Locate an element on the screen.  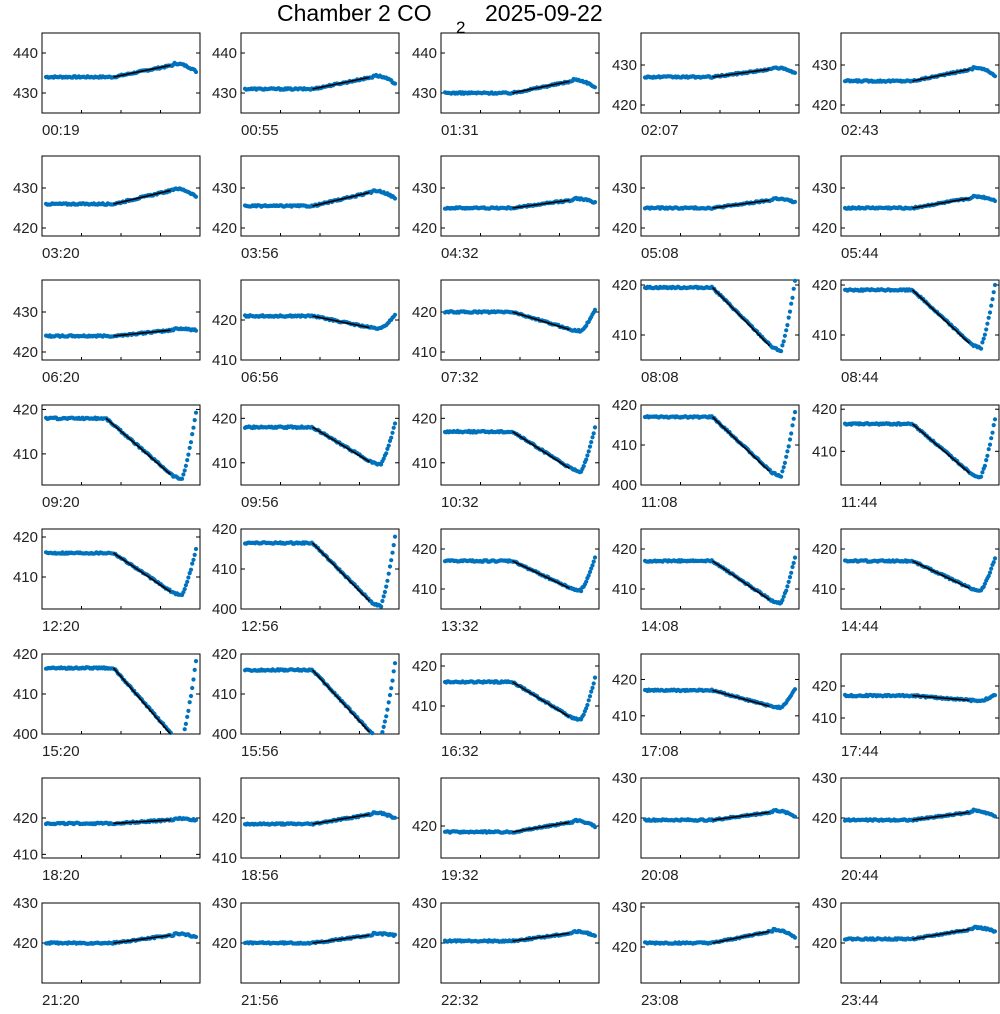
panel-time-label: 22:32 is located at coordinates (460, 1000).